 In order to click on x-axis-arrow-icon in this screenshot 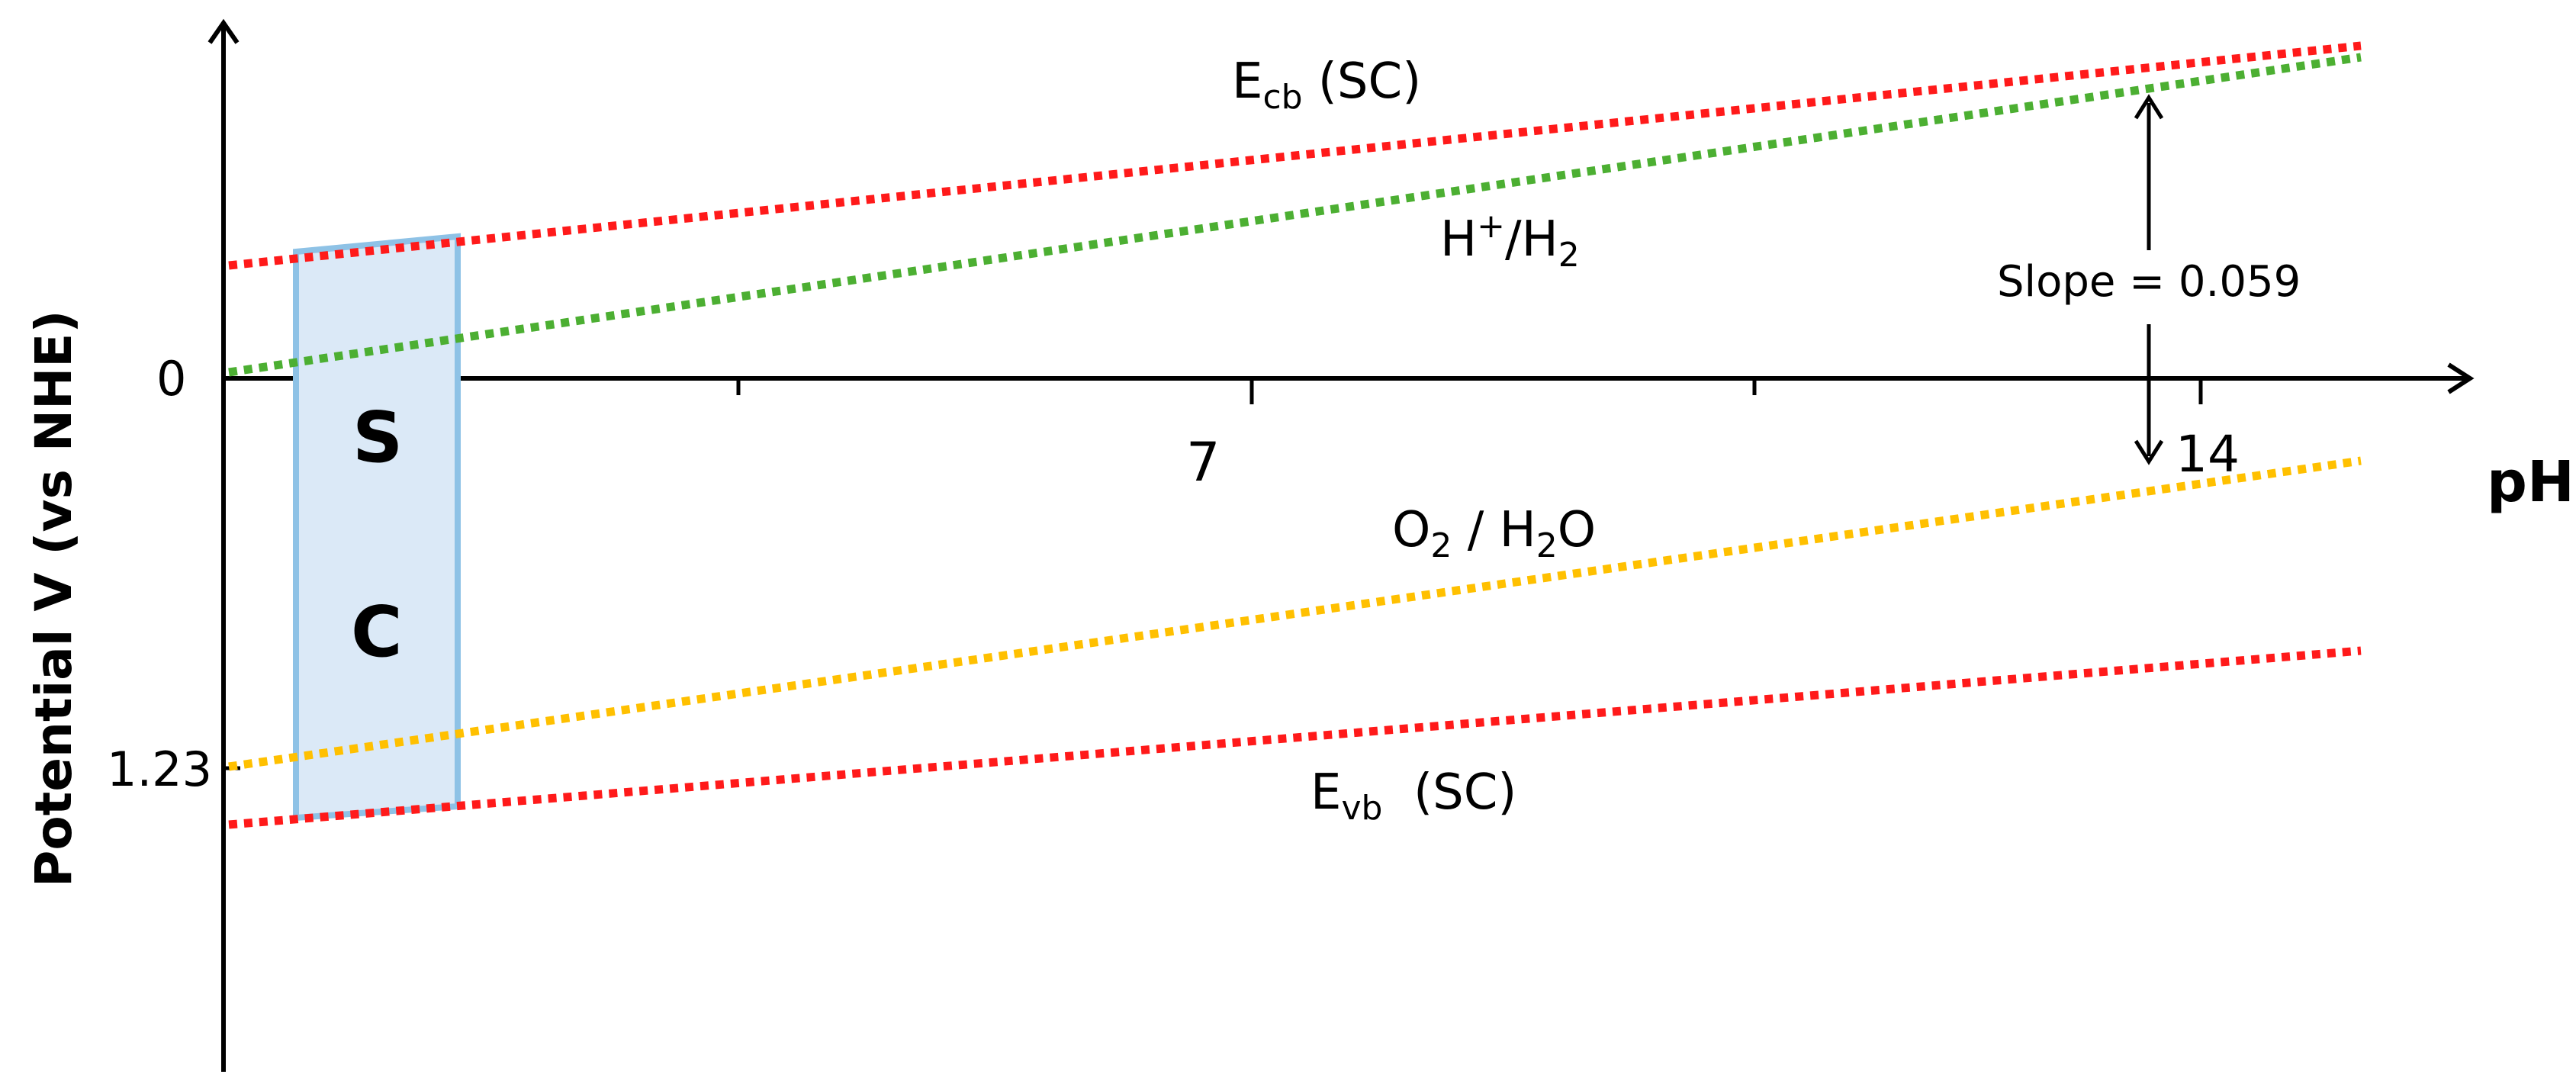, I will do `click(2461, 378)`.